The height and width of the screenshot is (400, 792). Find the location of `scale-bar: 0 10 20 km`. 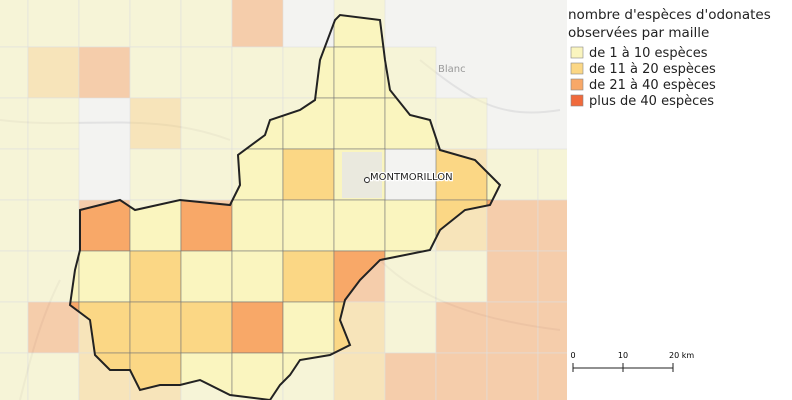

scale-bar: 0 10 20 km is located at coordinates (632, 361).